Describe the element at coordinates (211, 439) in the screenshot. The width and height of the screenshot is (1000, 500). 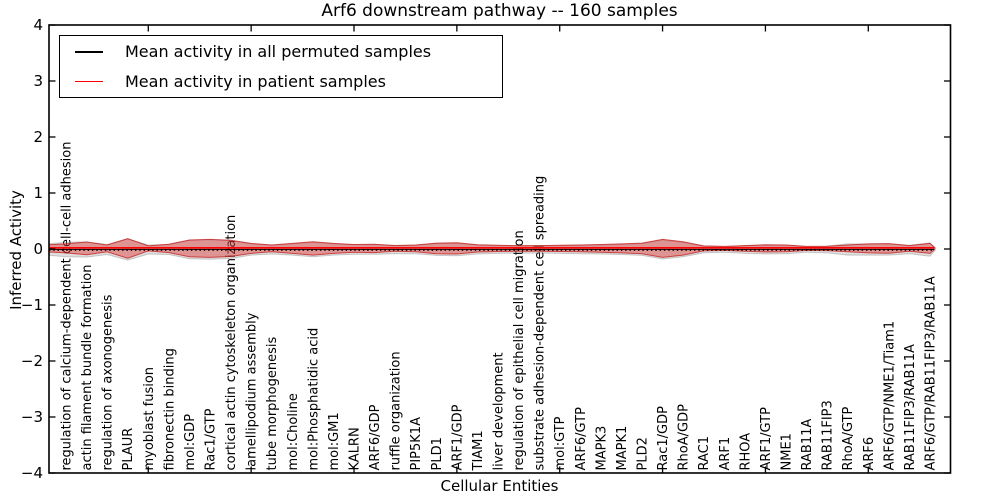
I see `x-tick-label: Rac1/GTP` at that location.